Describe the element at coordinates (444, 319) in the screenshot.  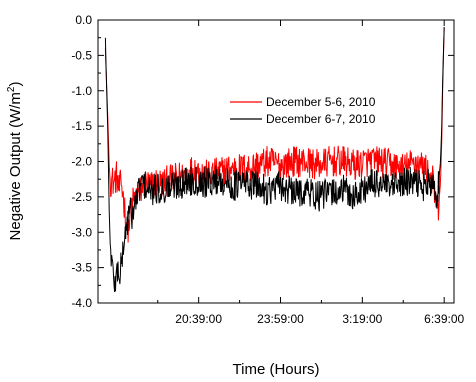
I see `x-tick-label: 6:39:00` at that location.